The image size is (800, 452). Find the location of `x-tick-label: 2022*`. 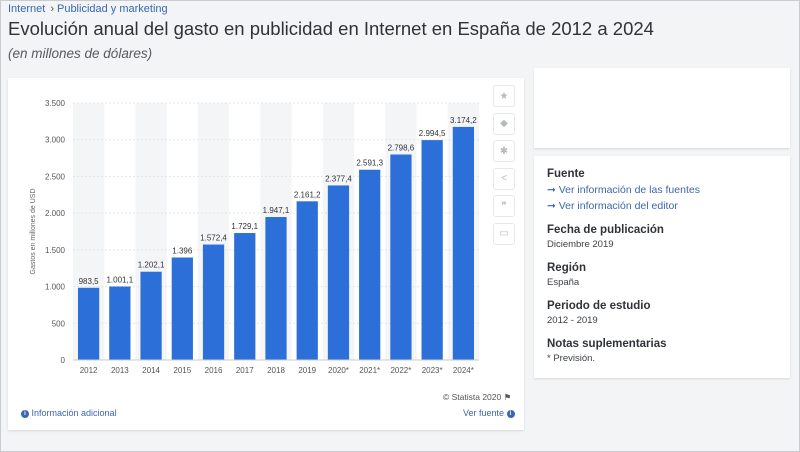

x-tick-label: 2022* is located at coordinates (400, 370).